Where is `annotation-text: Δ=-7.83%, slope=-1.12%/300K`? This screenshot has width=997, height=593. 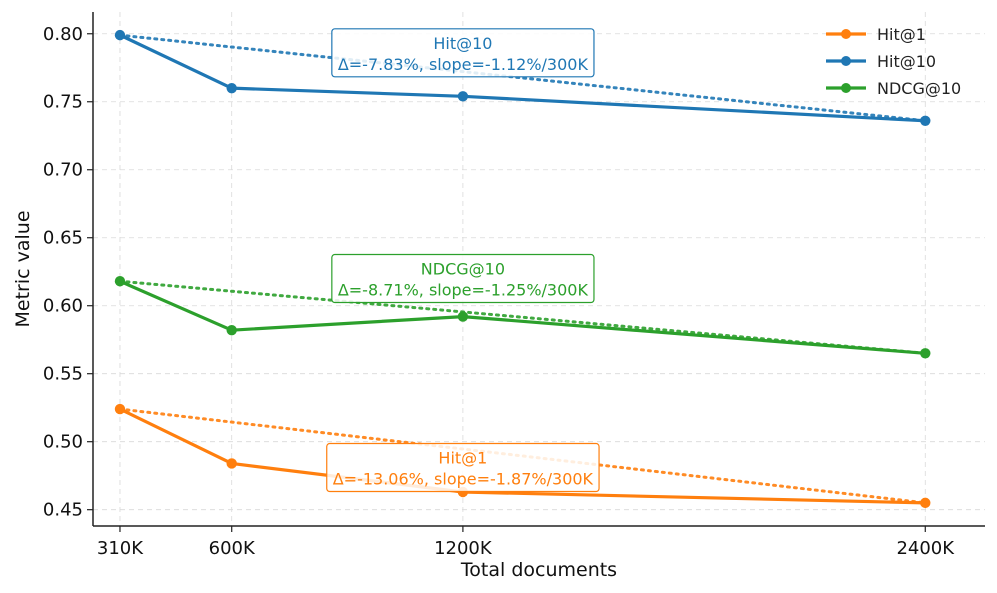 annotation-text: Δ=-7.83%, slope=-1.12%/300K is located at coordinates (463, 64).